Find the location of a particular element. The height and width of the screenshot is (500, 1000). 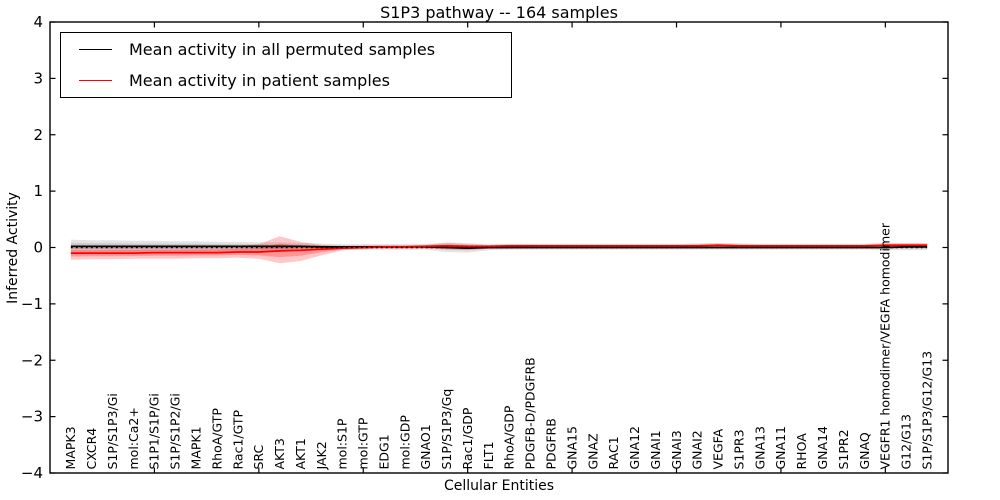

category-label: S1P1/S1P/Gi is located at coordinates (154, 431).